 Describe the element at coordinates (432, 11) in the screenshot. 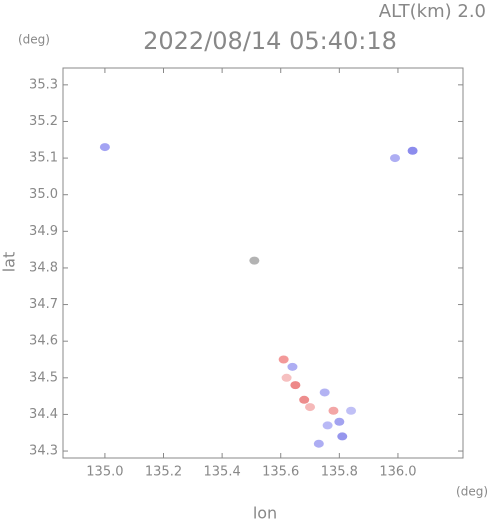

I see `altitude: ALT(km) 2.0` at that location.